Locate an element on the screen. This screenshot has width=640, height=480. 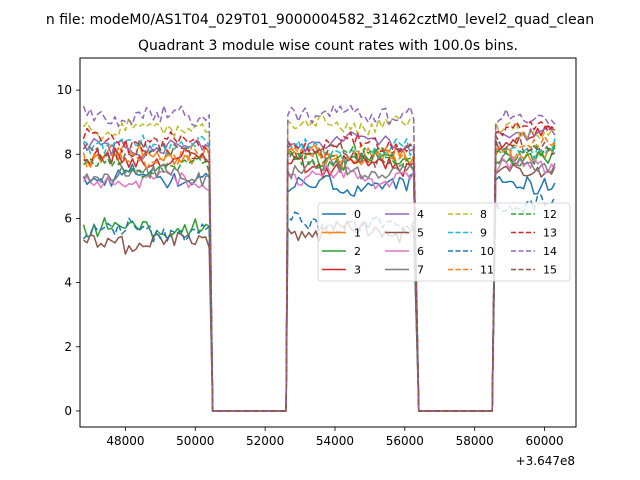
legend-label-4: 4 is located at coordinates (420, 214).